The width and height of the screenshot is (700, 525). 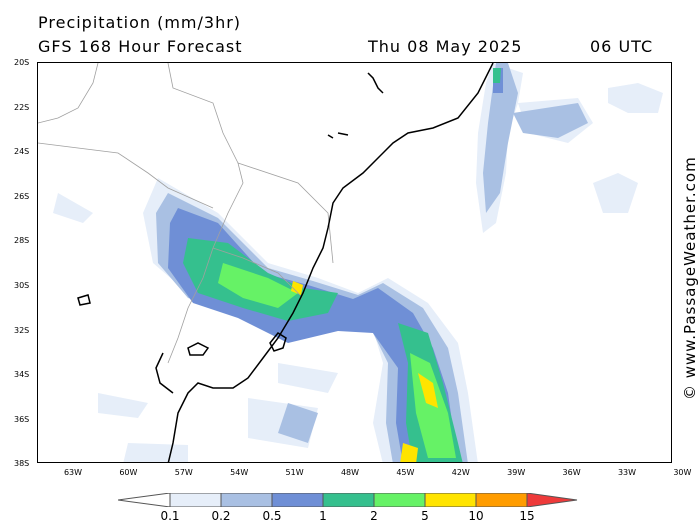 What do you see at coordinates (22, 196) in the screenshot?
I see `lat-label: 26S` at bounding box center [22, 196].